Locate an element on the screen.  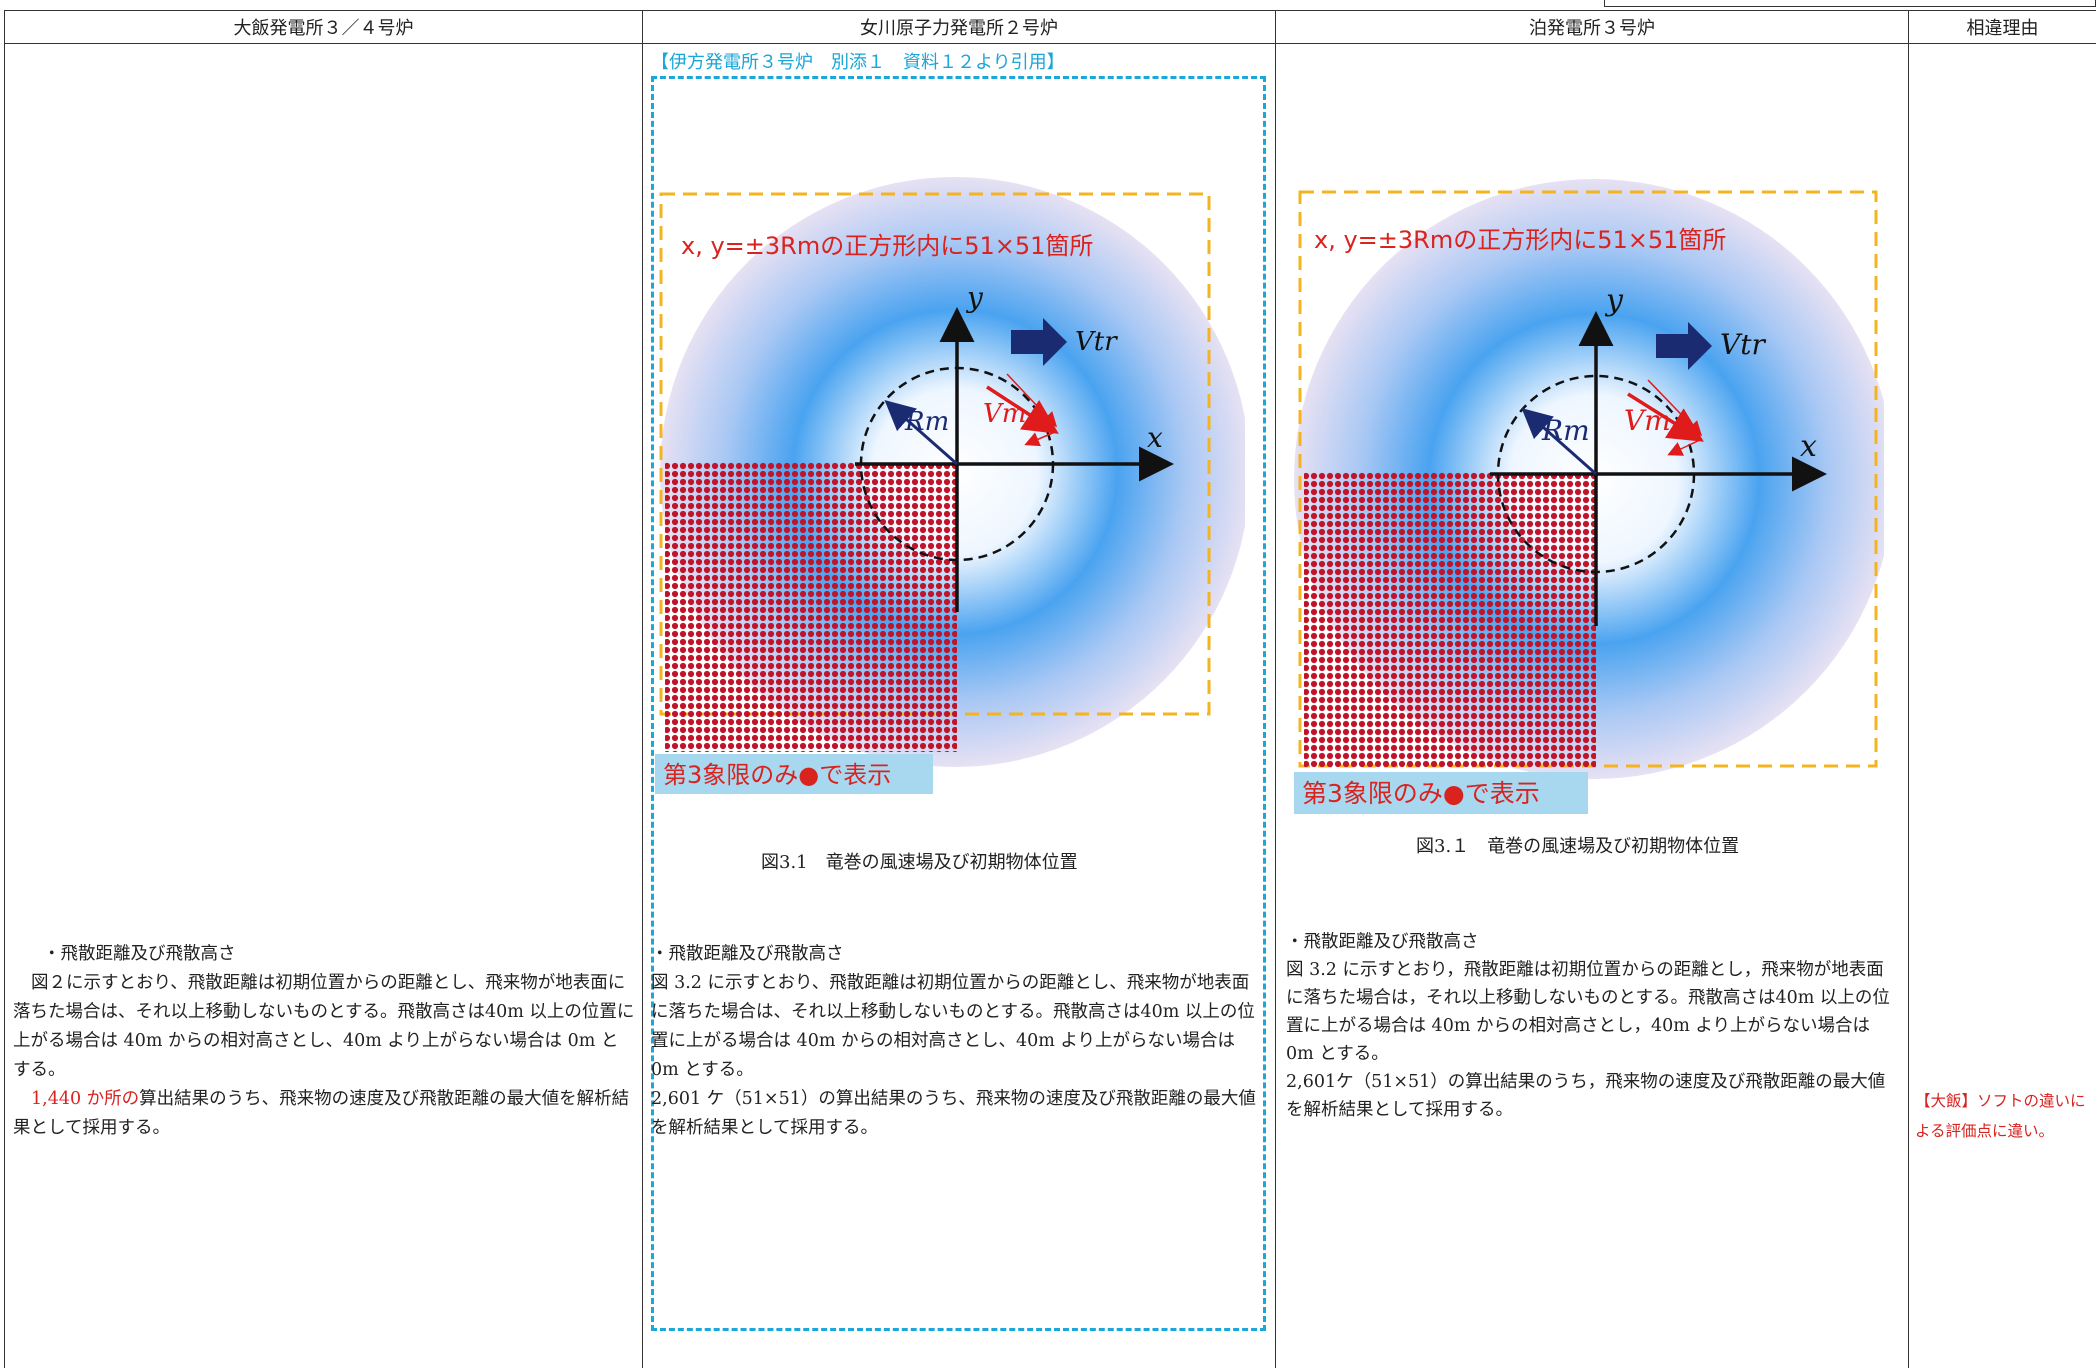
ohi-paragraph-2-rest: 算出結果のうち、飛来物の速度及び飛散距離の最大値を解析結果として採用する。 is located at coordinates (321, 1113).